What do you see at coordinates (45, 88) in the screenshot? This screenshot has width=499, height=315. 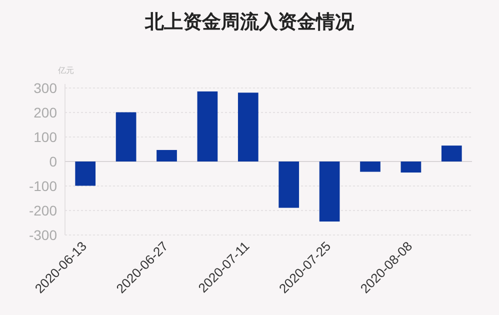 I see `ytick: 300` at bounding box center [45, 88].